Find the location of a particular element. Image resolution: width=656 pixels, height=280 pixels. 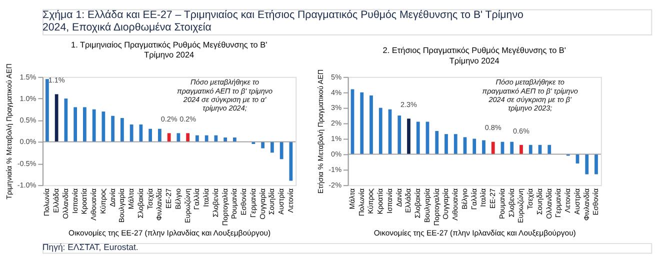

text: Σχήμα 1: Ελλάδα και ΕΕ-27 – Τριμηνιαίος και Ετήσιος Πραγματικός Ρυθμός Μεγέθυνσης το Β' Τρίμηνο 2024, Εποχικά Διορθωμένα Στοιχεία is located at coordinates (283, 21).